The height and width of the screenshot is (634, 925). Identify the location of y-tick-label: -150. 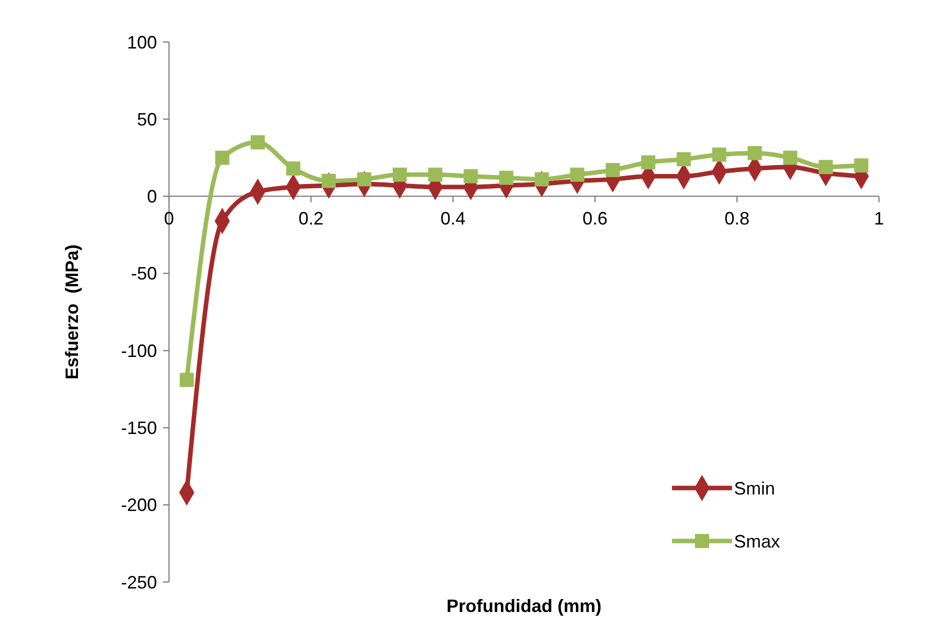
(138, 428).